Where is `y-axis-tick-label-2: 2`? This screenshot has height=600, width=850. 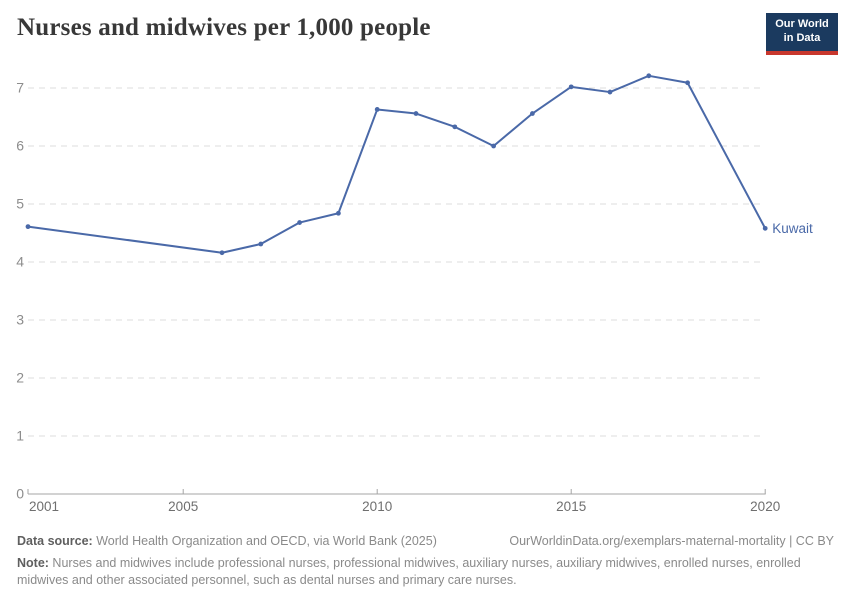
y-axis-tick-label-2: 2 is located at coordinates (20, 378).